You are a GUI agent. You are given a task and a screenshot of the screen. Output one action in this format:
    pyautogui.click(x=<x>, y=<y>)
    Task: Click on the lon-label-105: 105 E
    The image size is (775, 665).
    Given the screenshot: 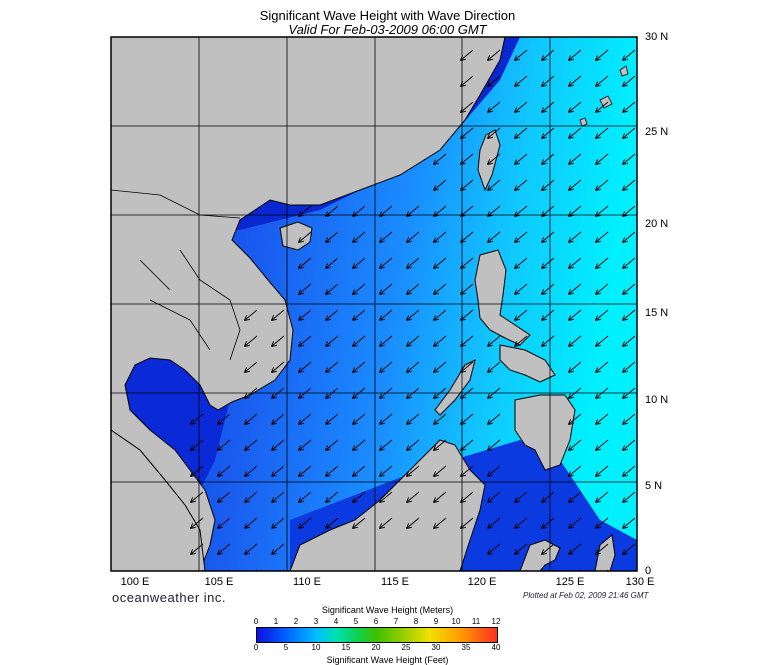 What is the action you would take?
    pyautogui.click(x=219, y=582)
    